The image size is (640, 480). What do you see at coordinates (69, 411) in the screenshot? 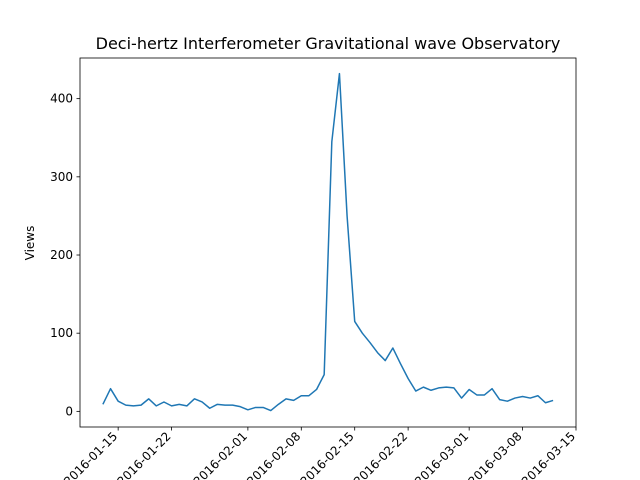
I see `y-tick-label: 0` at bounding box center [69, 411].